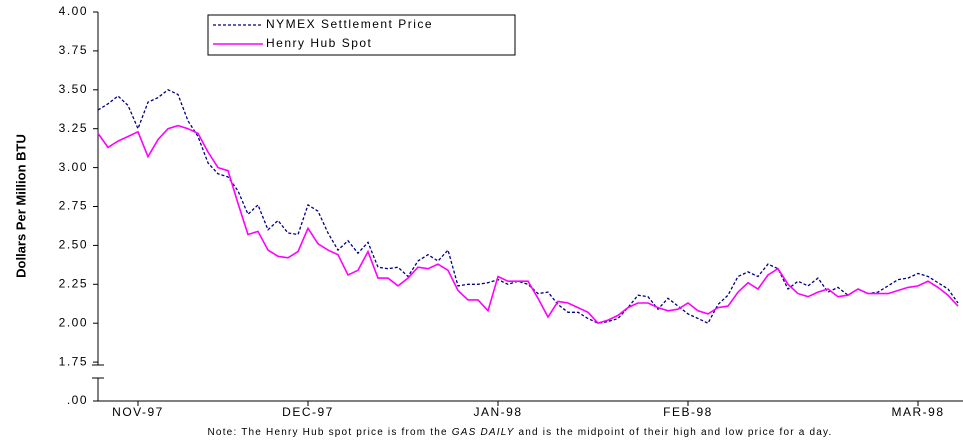 The height and width of the screenshot is (440, 963). I want to click on legend-label: NYMEX Settlement Price, so click(349, 24).